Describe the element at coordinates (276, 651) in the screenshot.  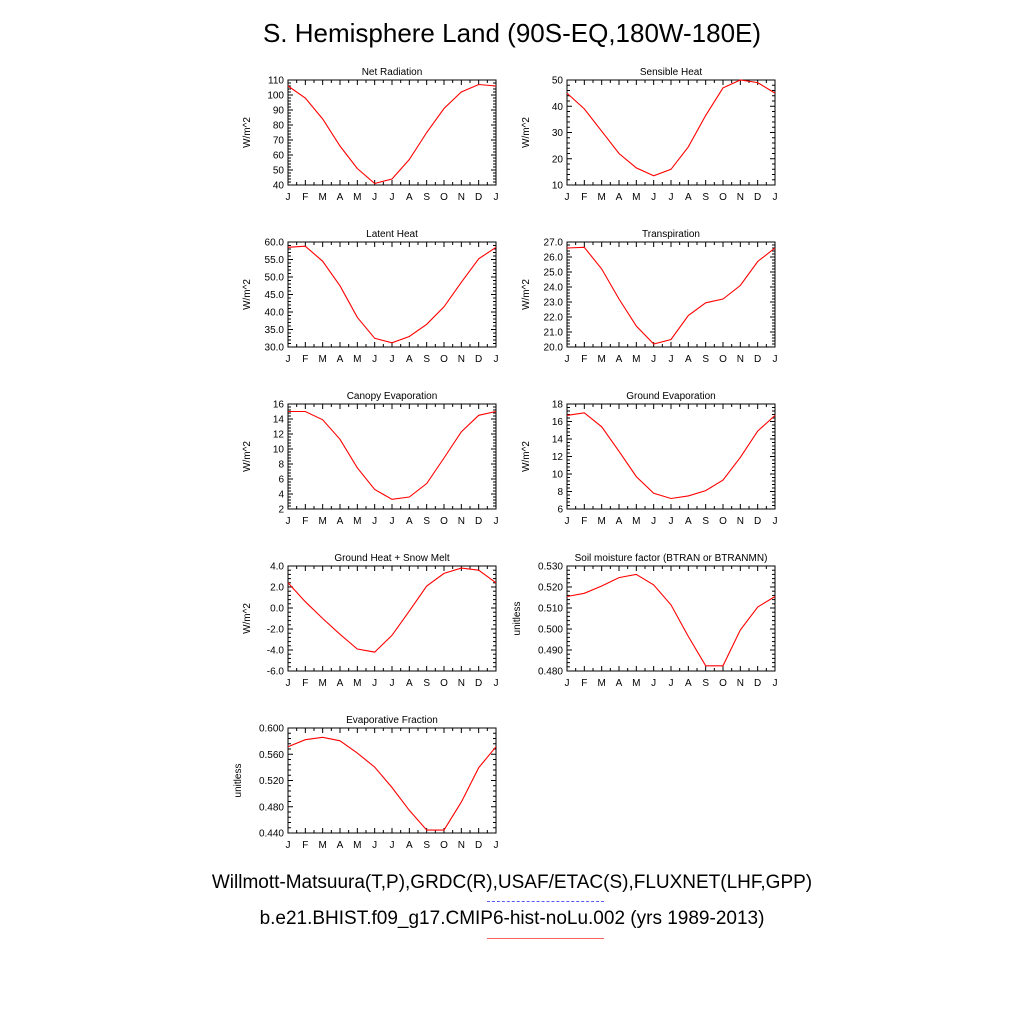
I see `y-tick-label: -4.0` at that location.